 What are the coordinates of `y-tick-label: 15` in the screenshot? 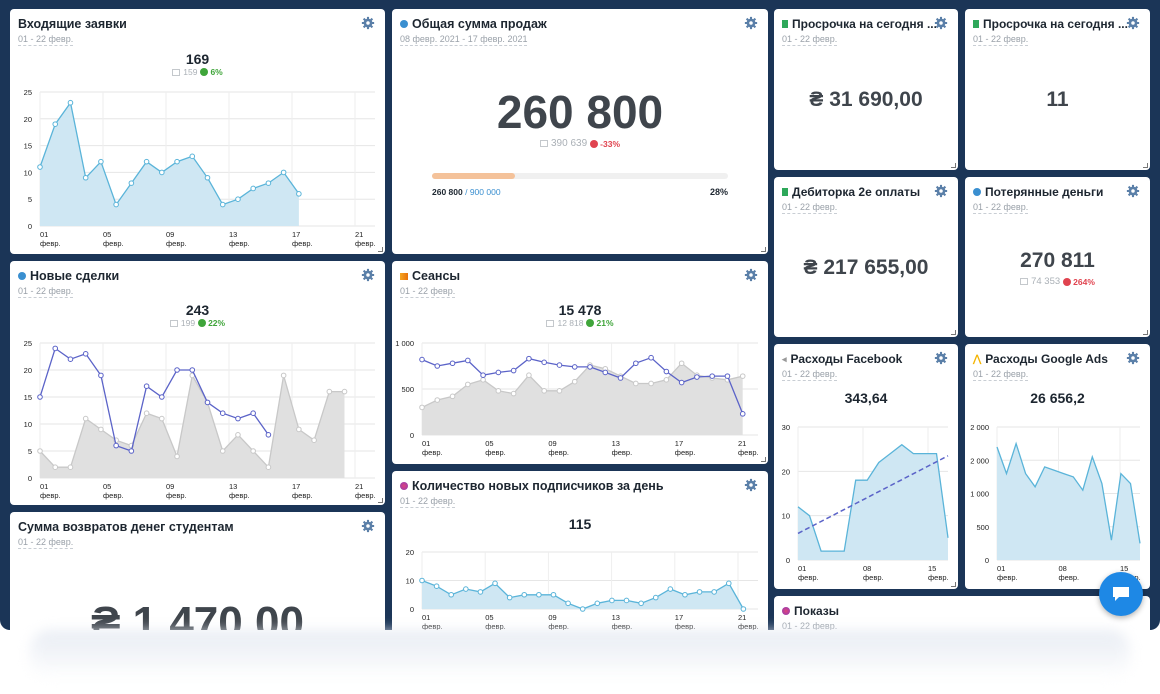 It's located at (28, 146).